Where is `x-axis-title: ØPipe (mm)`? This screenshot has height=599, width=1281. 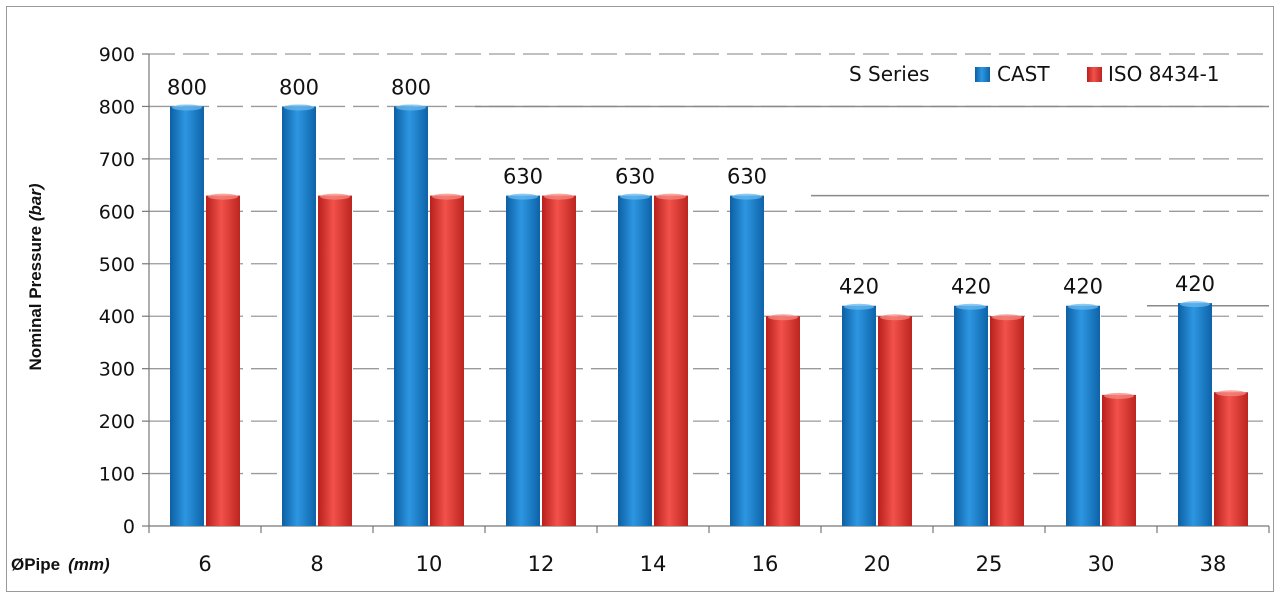 x-axis-title: ØPipe (mm) is located at coordinates (60, 564).